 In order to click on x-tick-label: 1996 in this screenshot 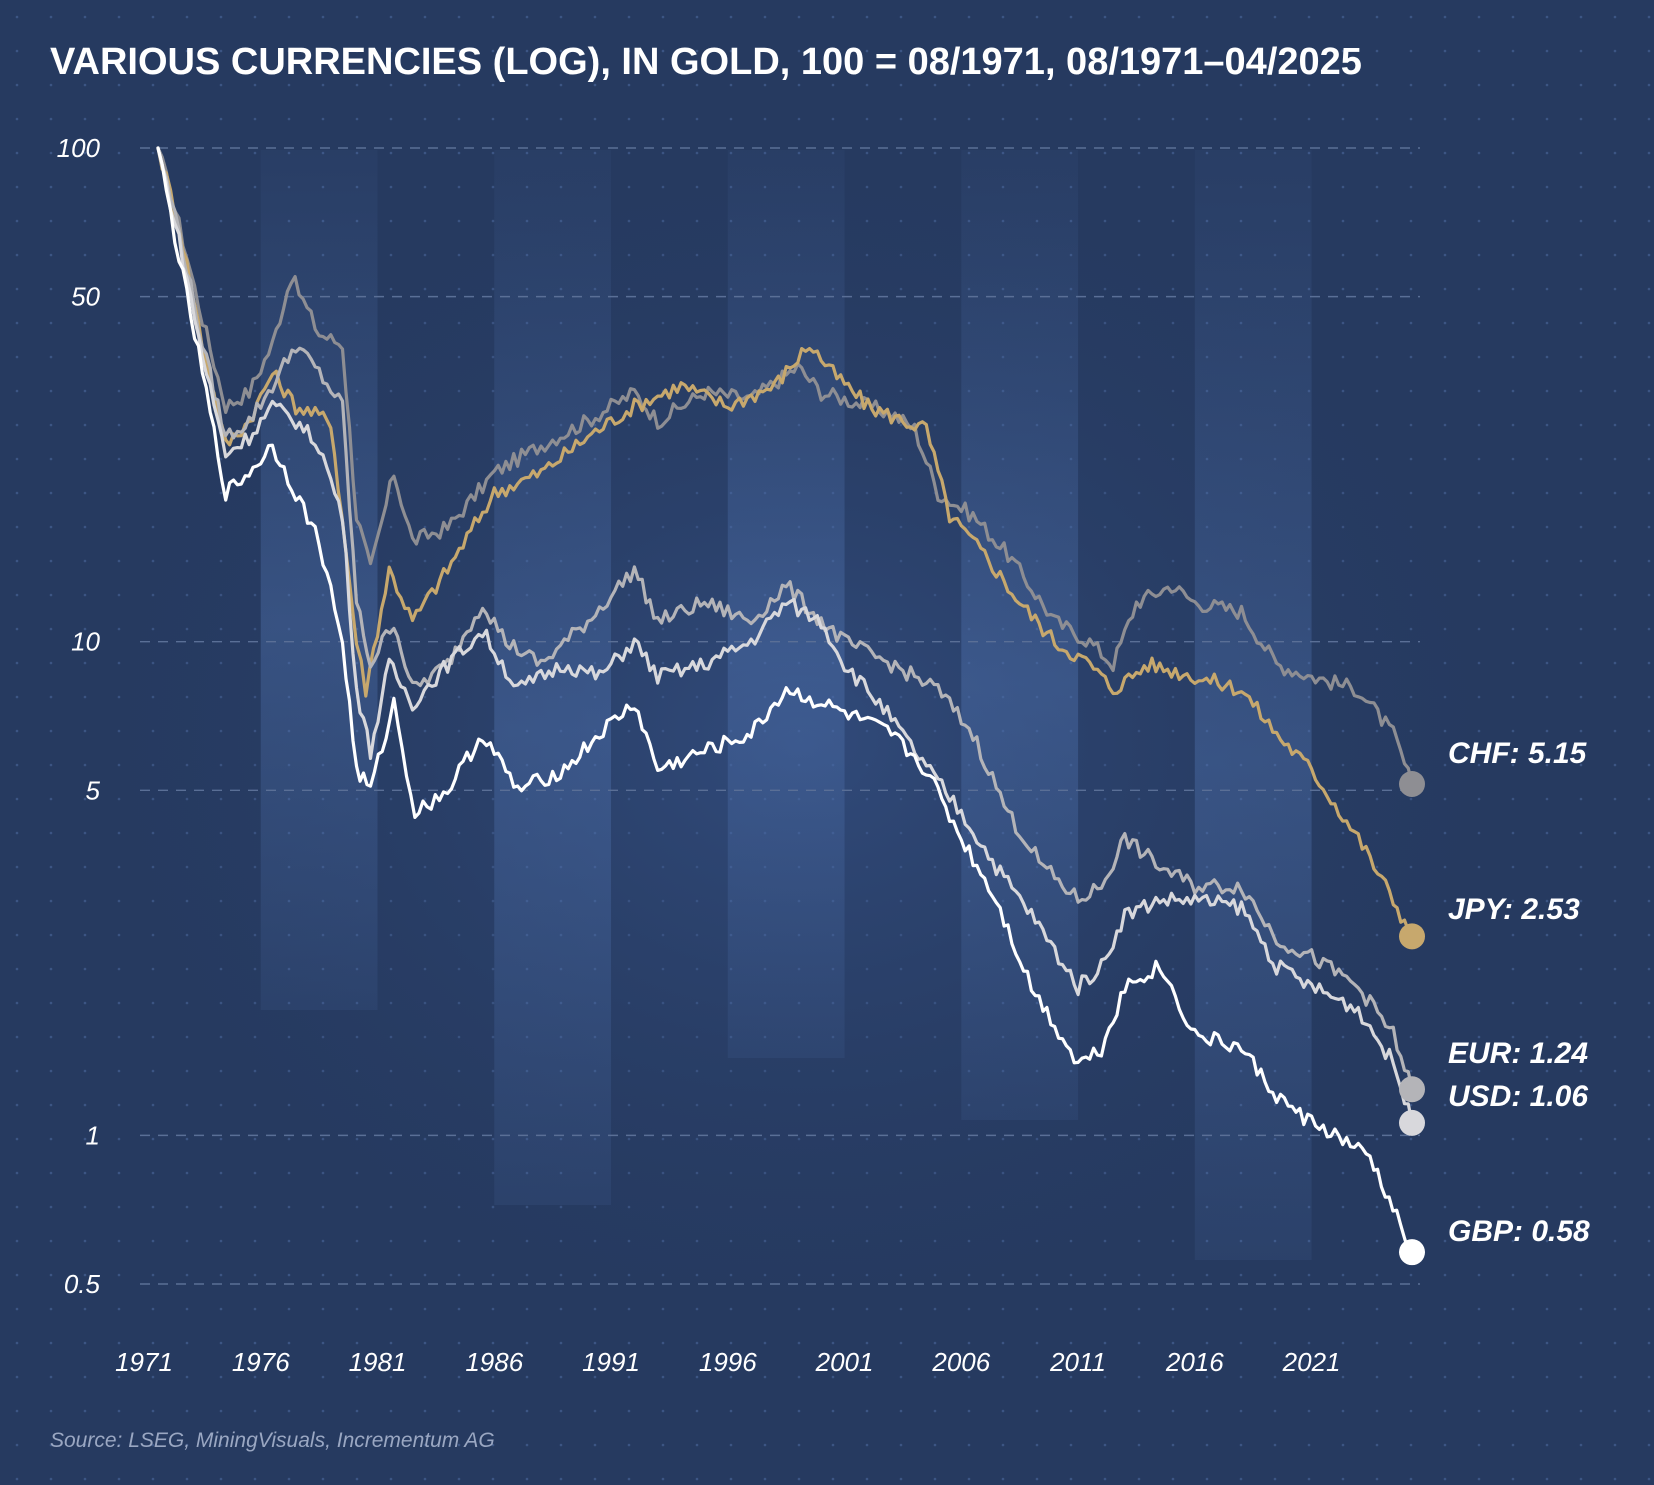, I will do `click(728, 1362)`.